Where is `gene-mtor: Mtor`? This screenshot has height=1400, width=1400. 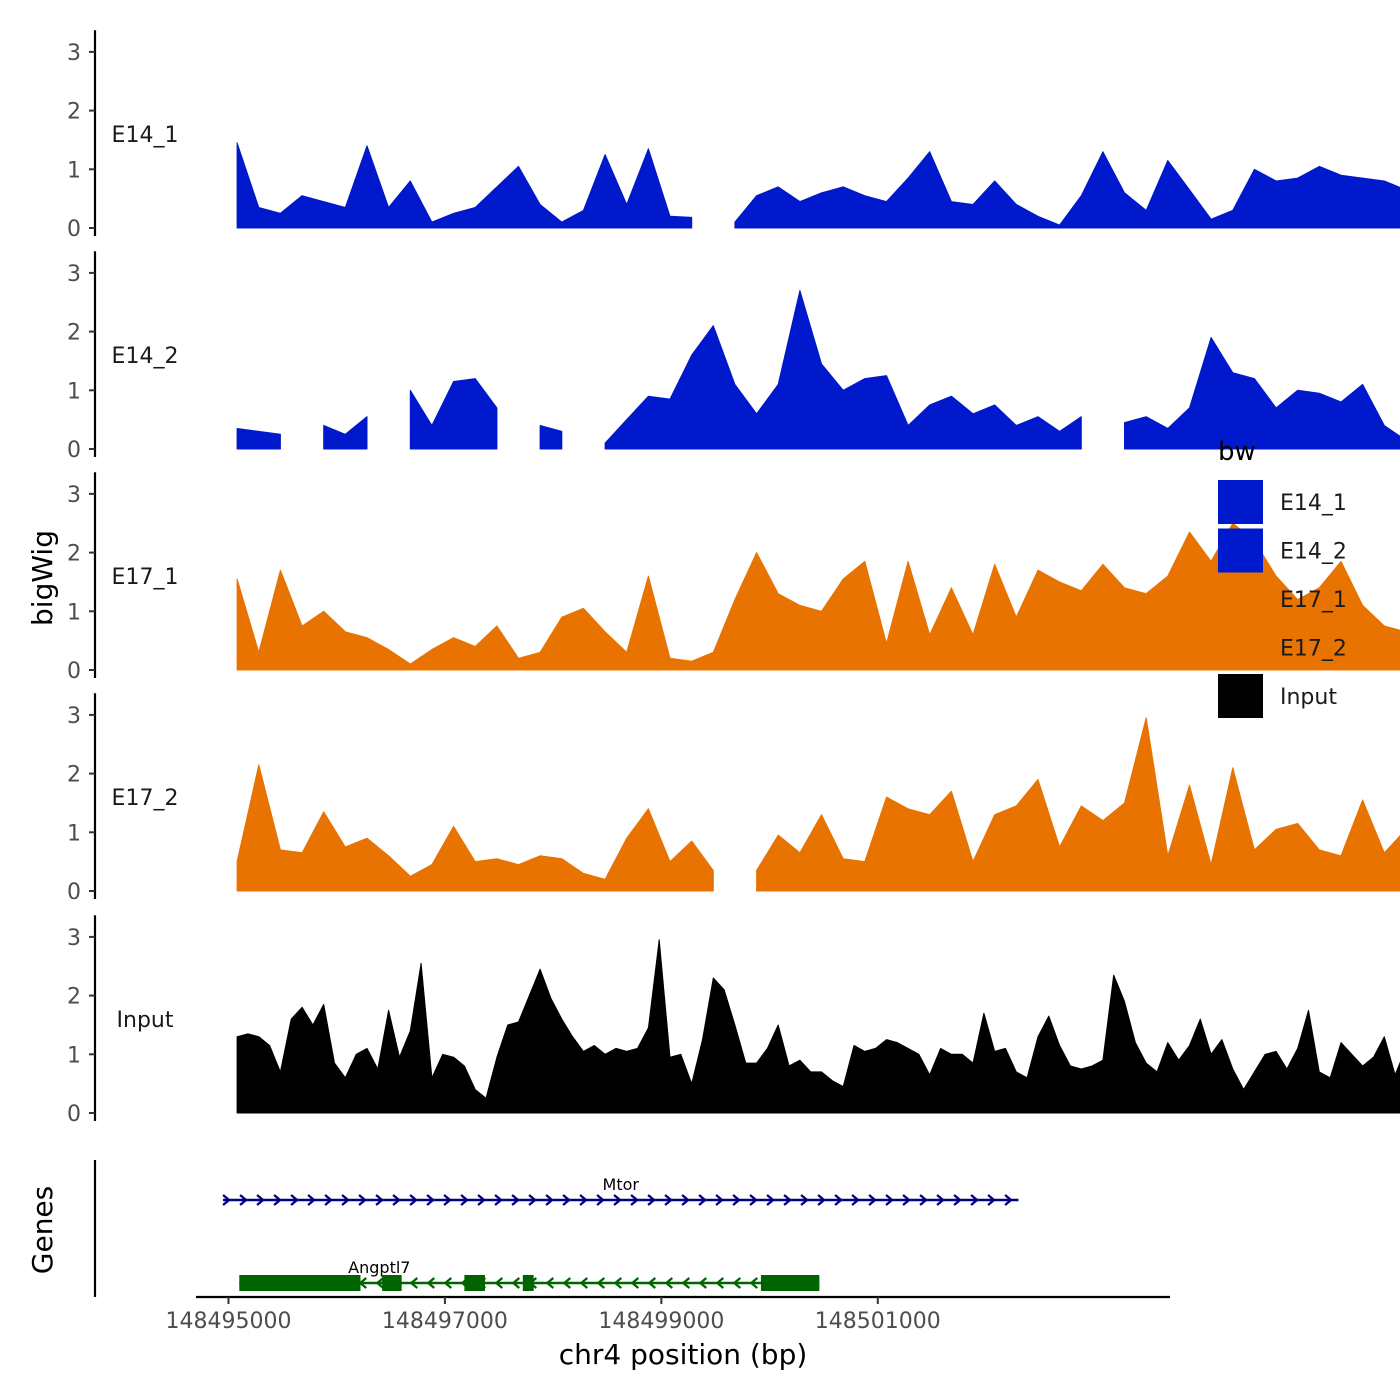 gene-mtor: Mtor is located at coordinates (620, 1190).